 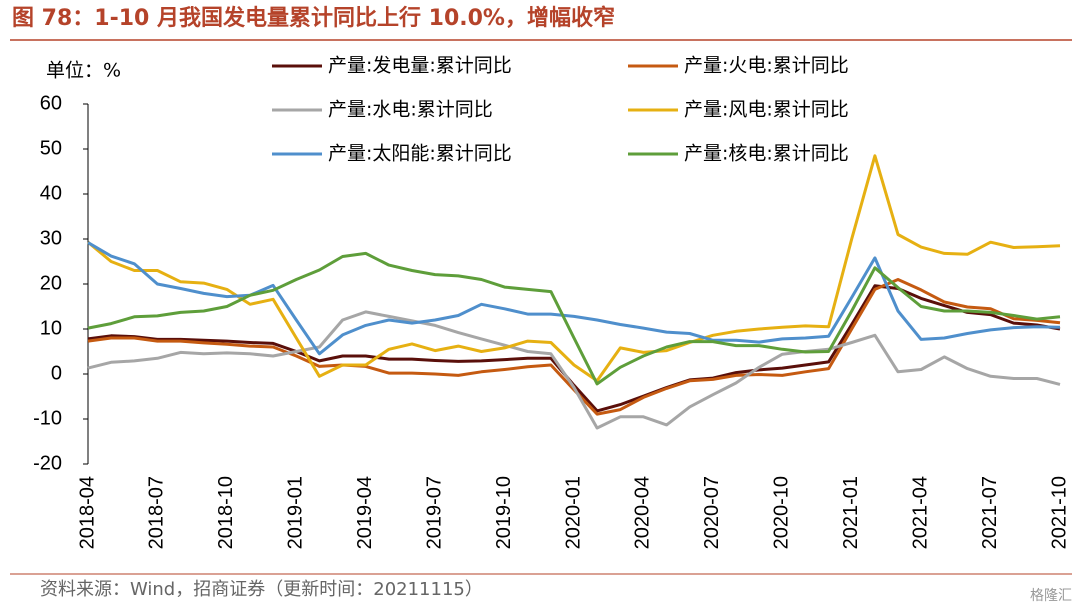 What do you see at coordinates (313, 18) in the screenshot?
I see `chart-title: 图 78：1-10 月我国发电量累计同比上行 10.0%，增幅收窄` at bounding box center [313, 18].